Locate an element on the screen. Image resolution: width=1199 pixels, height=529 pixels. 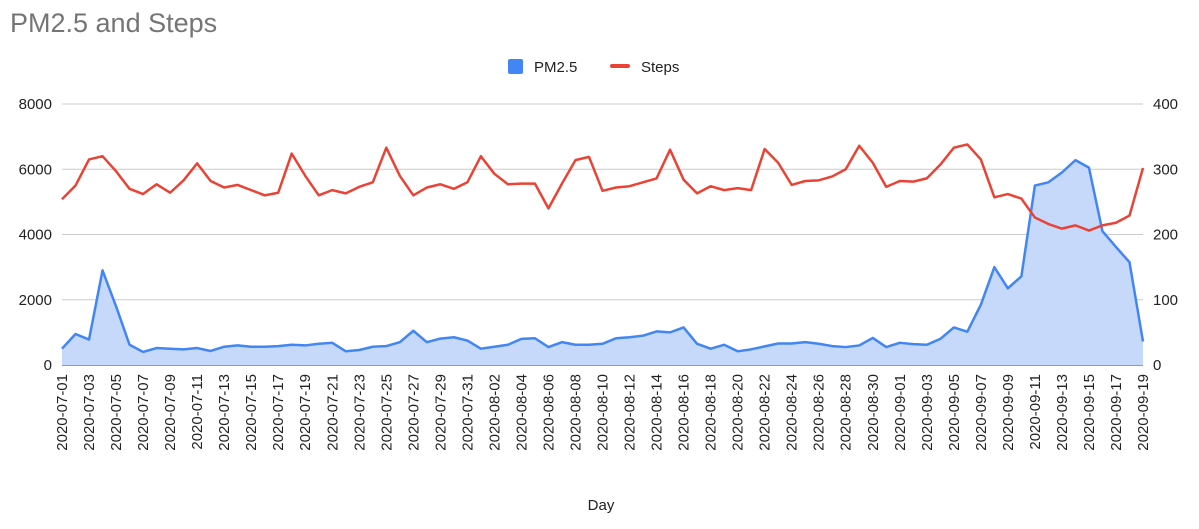
x-tick-label: 2020-07-05 is located at coordinates (116, 412).